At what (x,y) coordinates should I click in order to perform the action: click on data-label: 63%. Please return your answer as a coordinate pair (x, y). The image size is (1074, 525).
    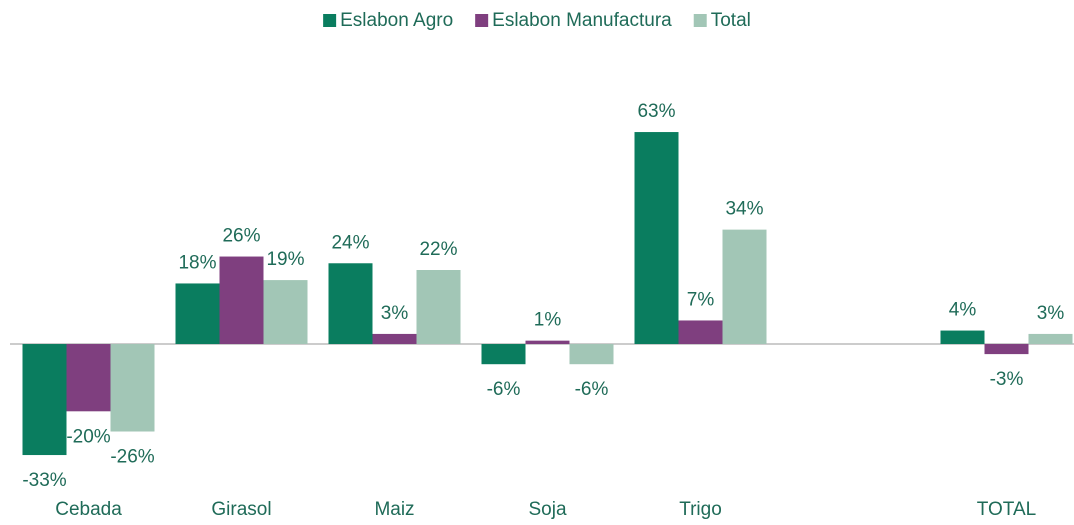
    Looking at the image, I should click on (656, 111).